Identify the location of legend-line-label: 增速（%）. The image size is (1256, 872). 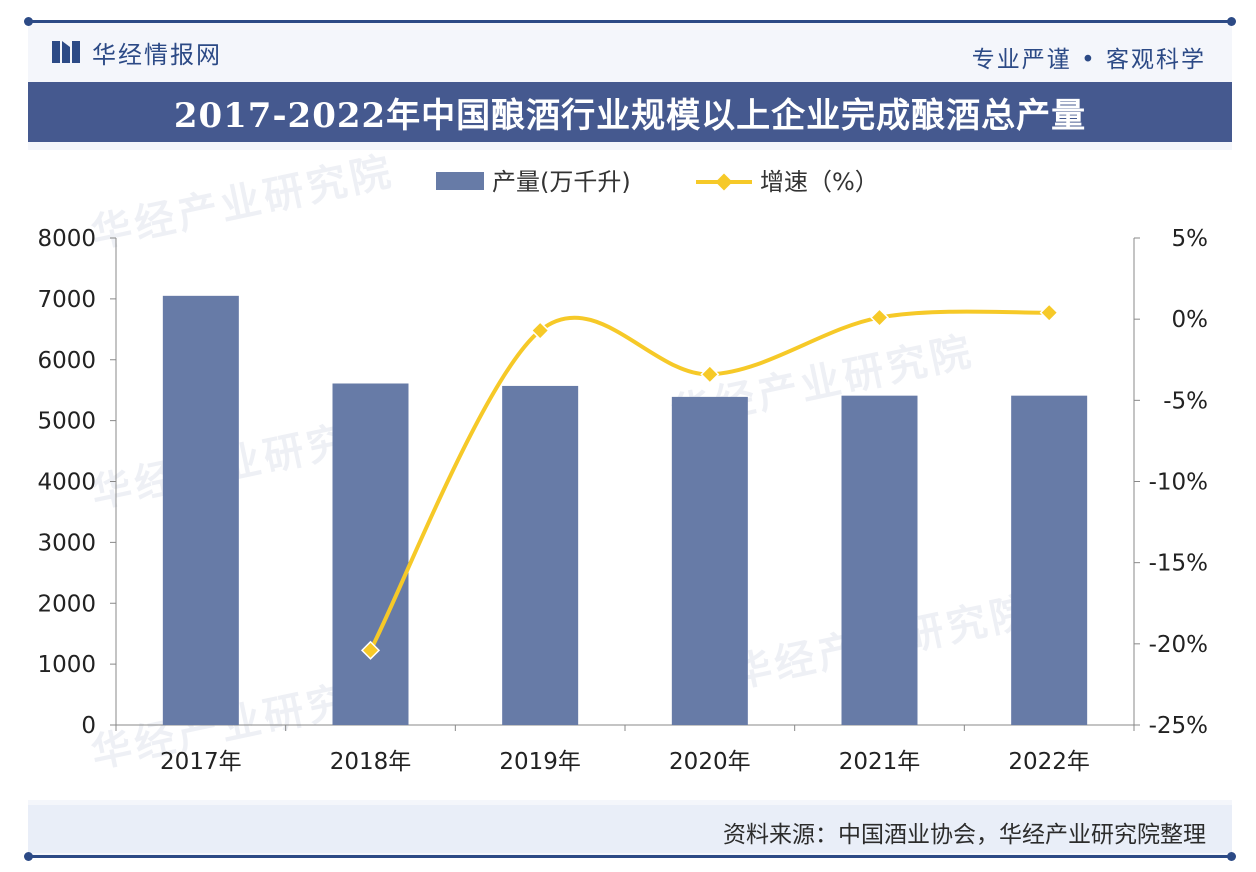
(819, 182).